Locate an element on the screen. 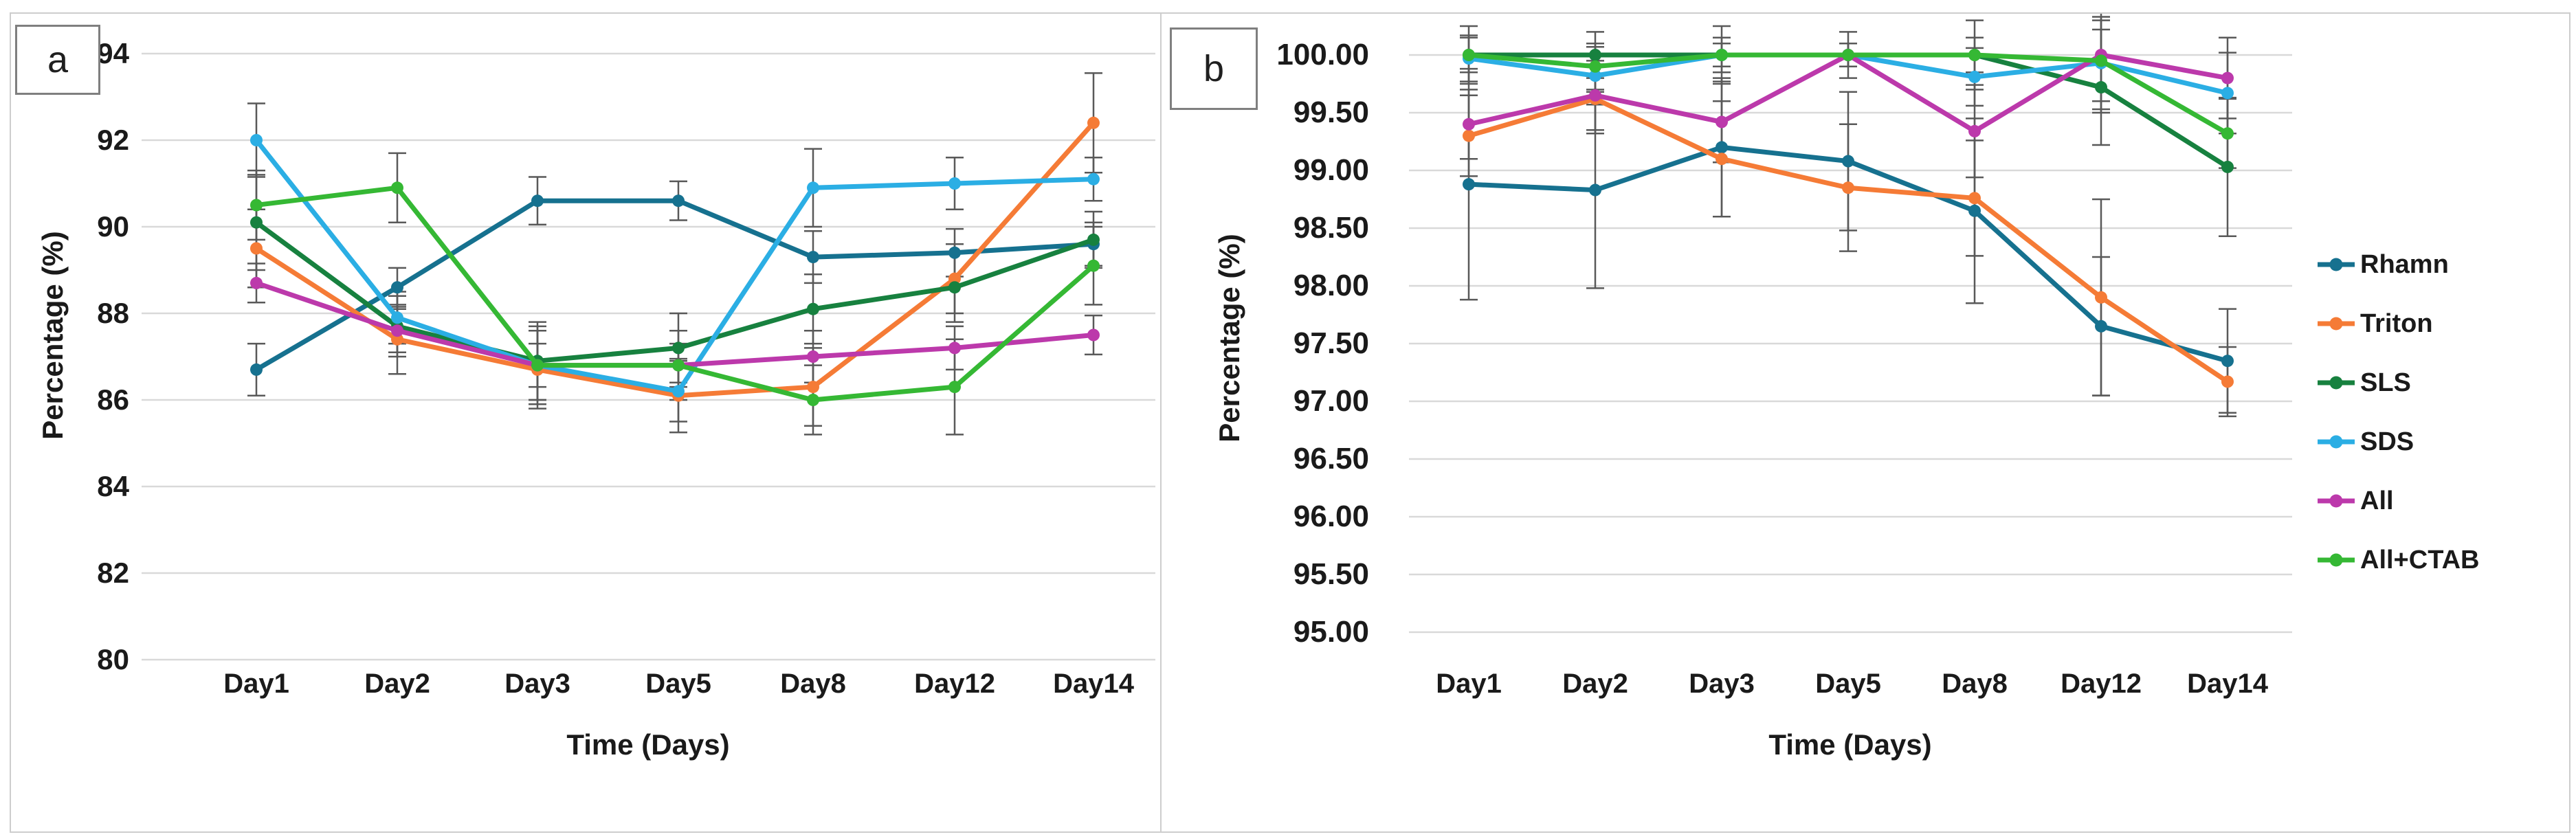  y-tick-label: 96.00 is located at coordinates (1331, 516).